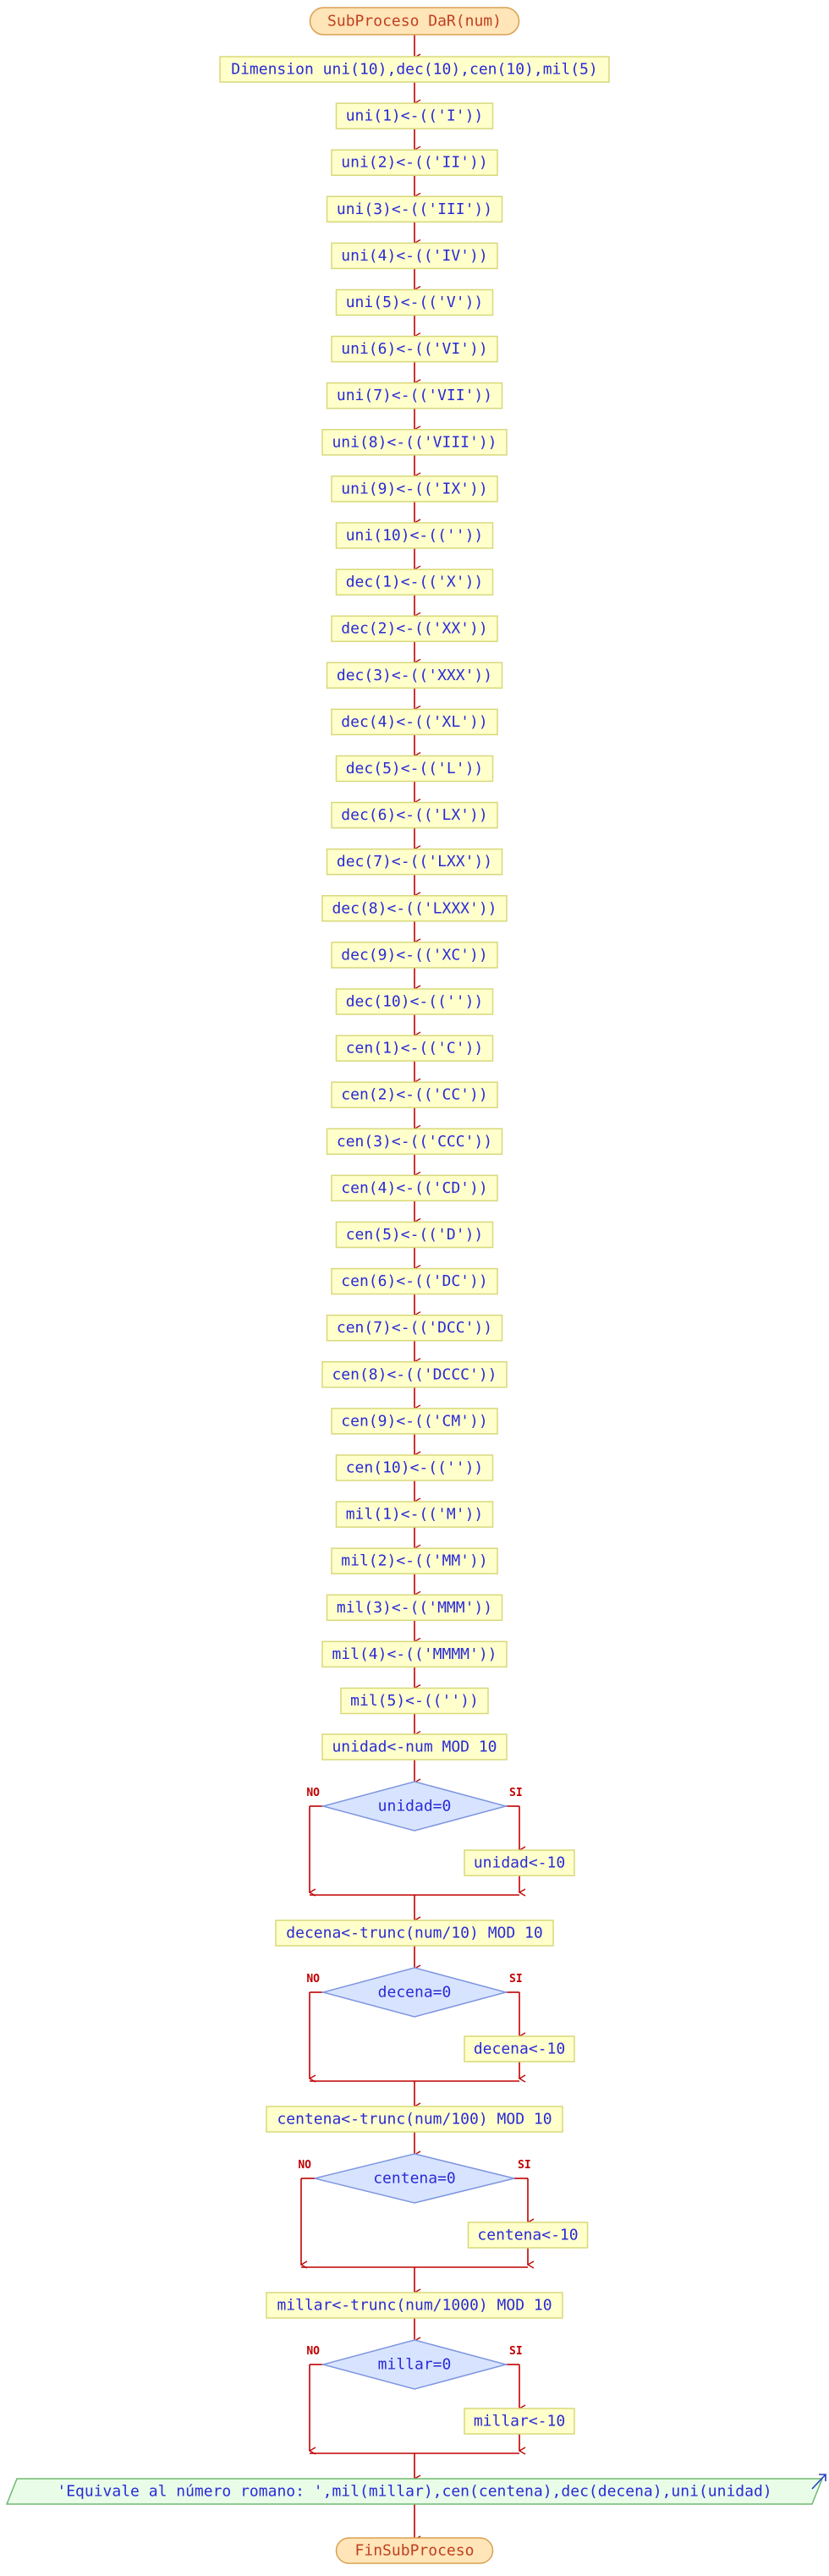 This screenshot has height=2576, width=829. Describe the element at coordinates (415, 2179) in the screenshot. I see `condition-label: centena=0` at that location.